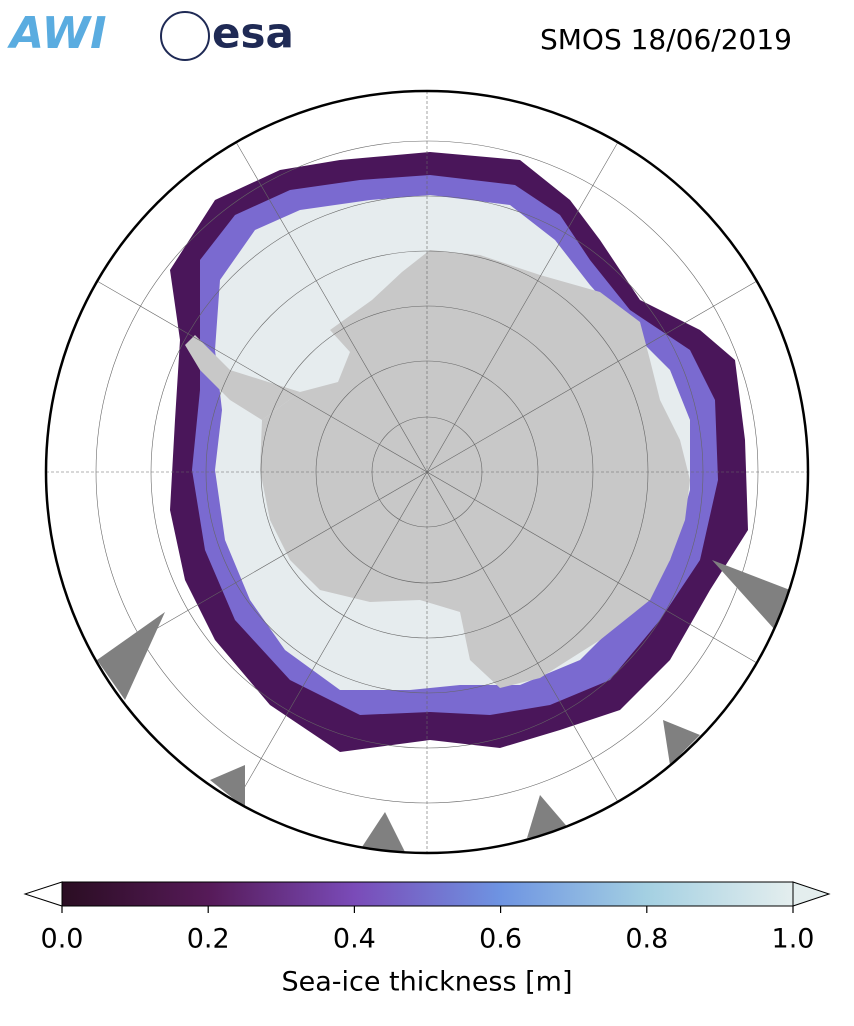 This screenshot has width=854, height=1026. I want to click on extend-high, so click(811, 894).